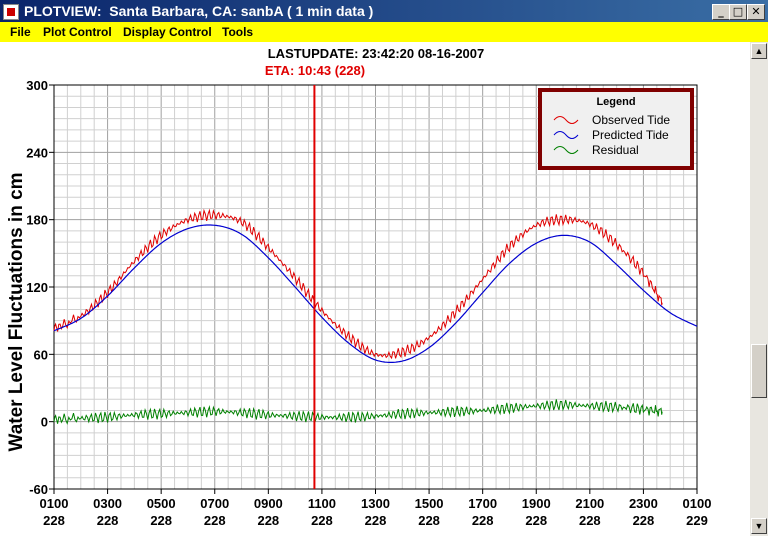 The width and height of the screenshot is (768, 536). Describe the element at coordinates (589, 503) in the screenshot. I see `x-tick-label-time: 2100` at that location.